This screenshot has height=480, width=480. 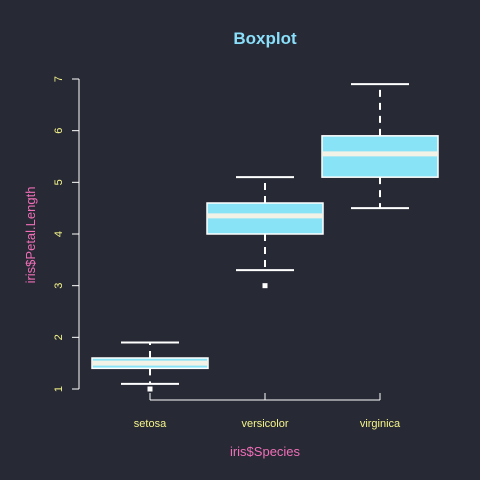 I want to click on box-setosa, so click(x=150, y=366).